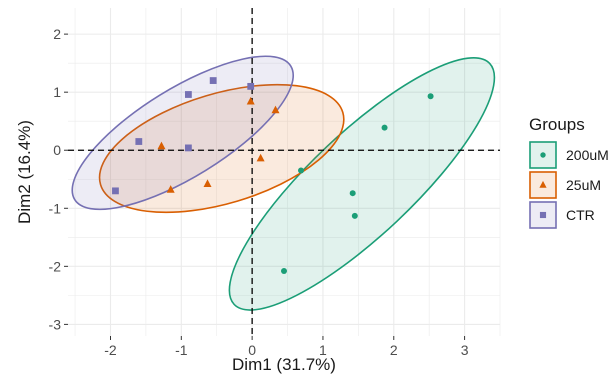 The width and height of the screenshot is (615, 379). I want to click on y-tick-label: 1, so click(57, 92).